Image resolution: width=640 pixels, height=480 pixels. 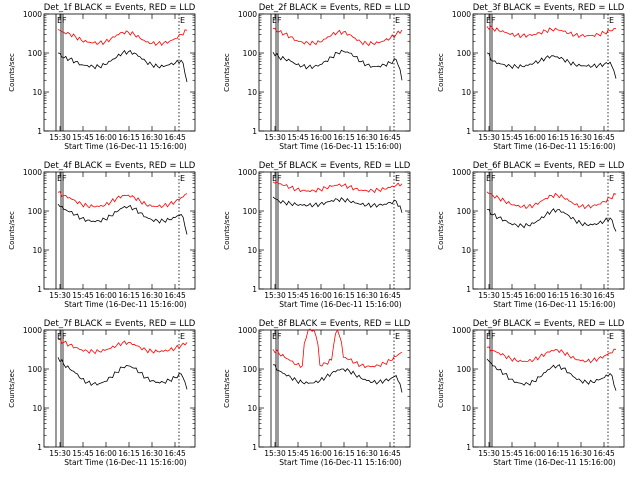 What do you see at coordinates (367, 137) in the screenshot?
I see `panel-2-x-tick-label: 16:30` at bounding box center [367, 137].